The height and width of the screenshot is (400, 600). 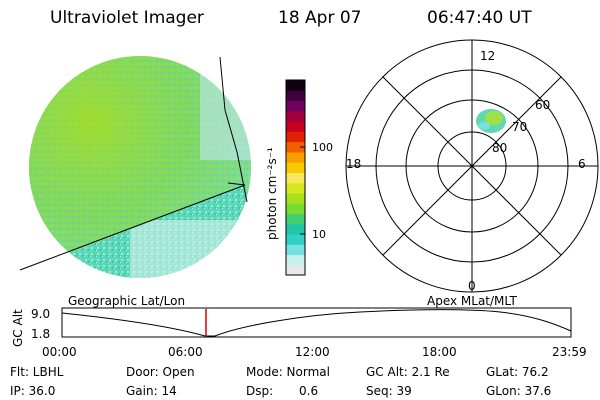 I want to click on lat-label-80: 80, so click(x=499, y=148).